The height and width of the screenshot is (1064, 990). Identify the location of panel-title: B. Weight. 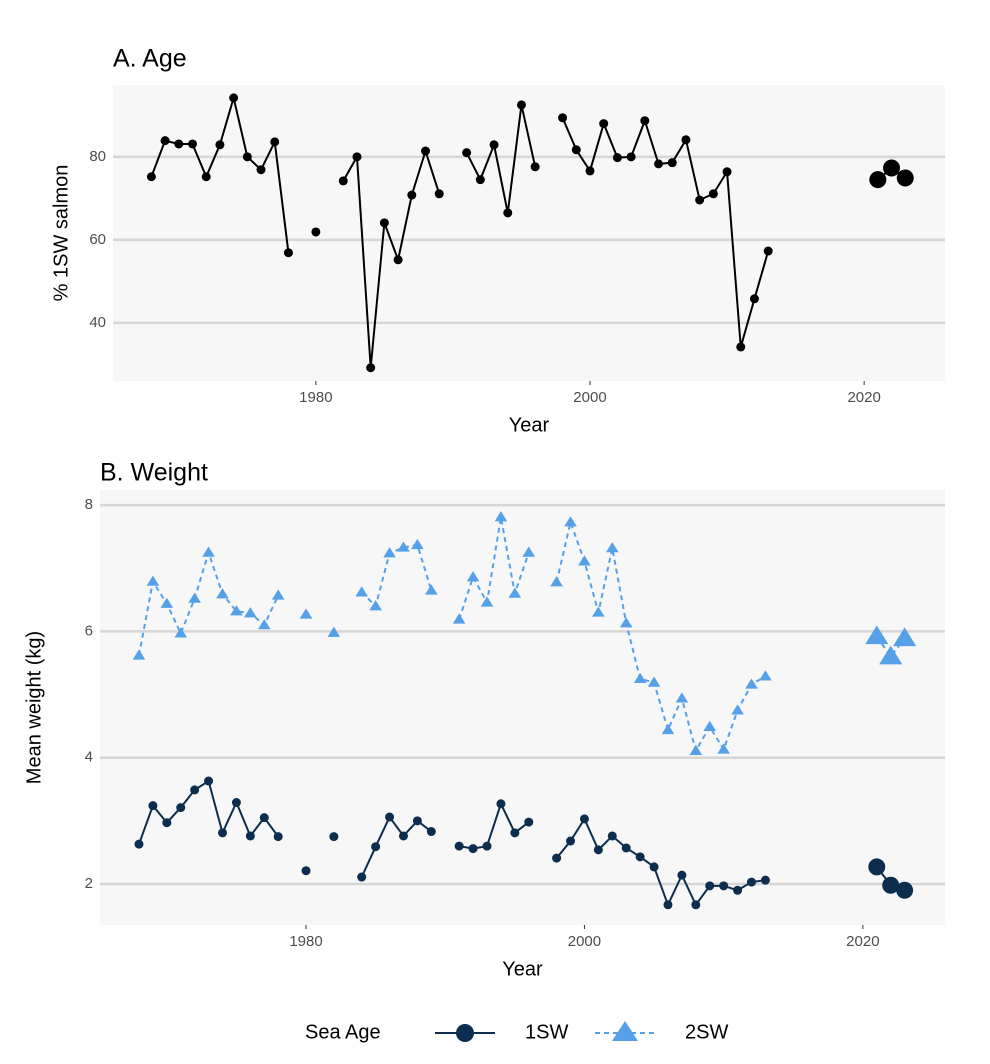
(154, 473).